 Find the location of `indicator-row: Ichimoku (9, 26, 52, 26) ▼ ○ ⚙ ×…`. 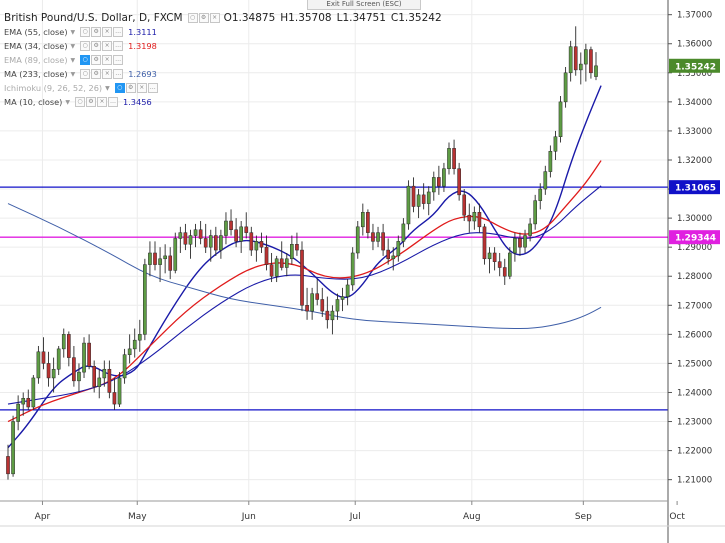

indicator-row: Ichimoku (9, 26, 52, 26) ▼ ○ ⚙ ×… is located at coordinates (225, 88).